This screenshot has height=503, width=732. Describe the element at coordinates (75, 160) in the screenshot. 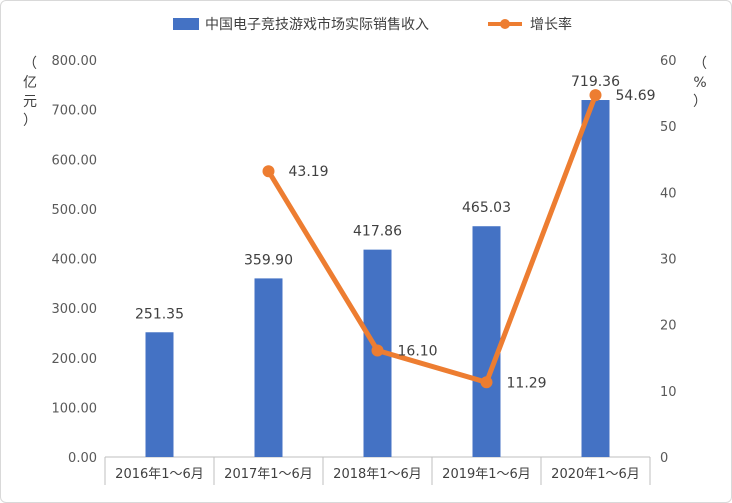

I see `left-tick-label: 600.00` at that location.